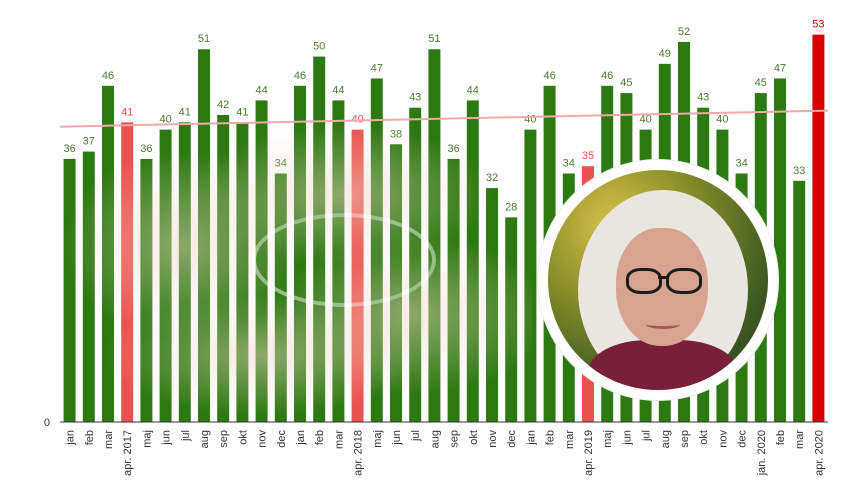 This screenshot has width=861, height=484. Describe the element at coordinates (223, 105) in the screenshot. I see `data-label: 42` at that location.